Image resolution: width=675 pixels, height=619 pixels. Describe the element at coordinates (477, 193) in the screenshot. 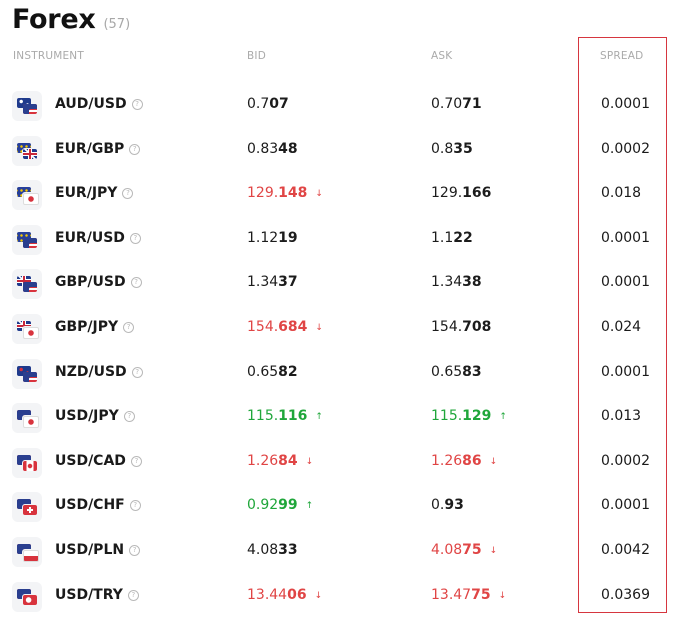

I see `ask-price-pips: 166` at that location.